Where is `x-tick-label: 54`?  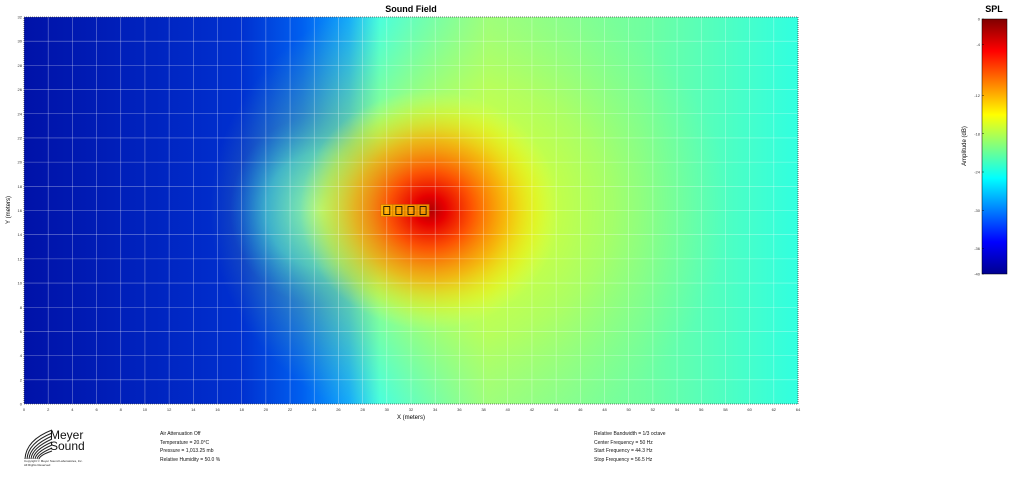 x-tick-label: 54 is located at coordinates (677, 409).